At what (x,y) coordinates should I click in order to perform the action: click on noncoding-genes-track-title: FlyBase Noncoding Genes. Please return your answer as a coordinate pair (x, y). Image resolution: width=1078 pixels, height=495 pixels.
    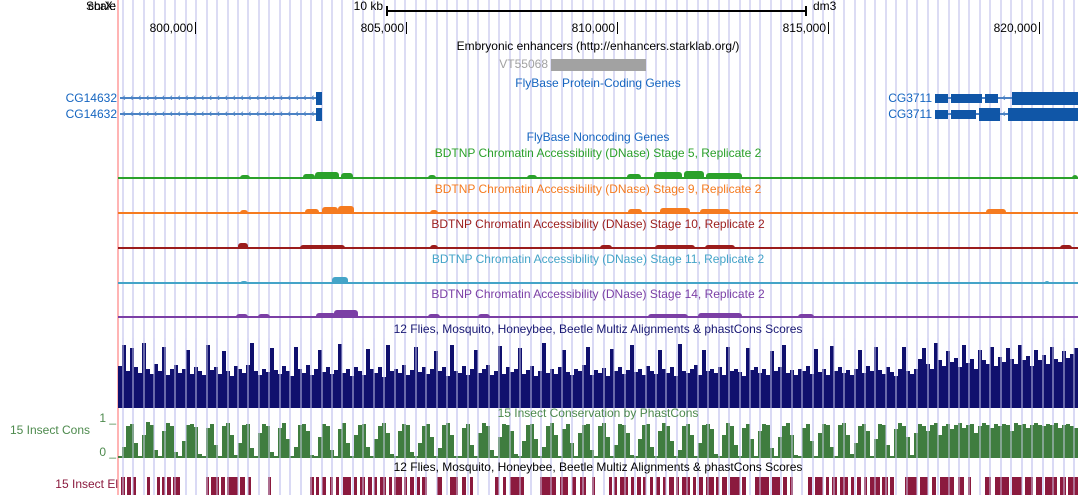
    Looking at the image, I should click on (598, 137).